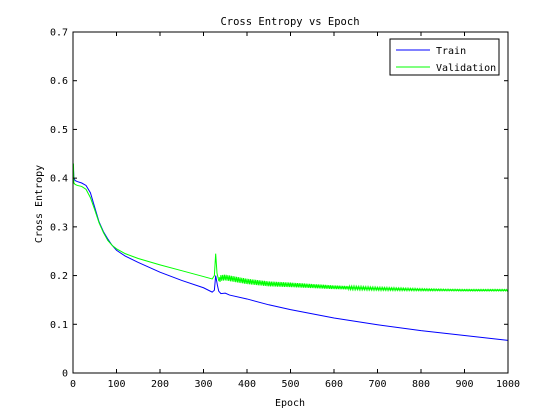  What do you see at coordinates (59, 33) in the screenshot?
I see `y-tick-label: 0.7` at bounding box center [59, 33].